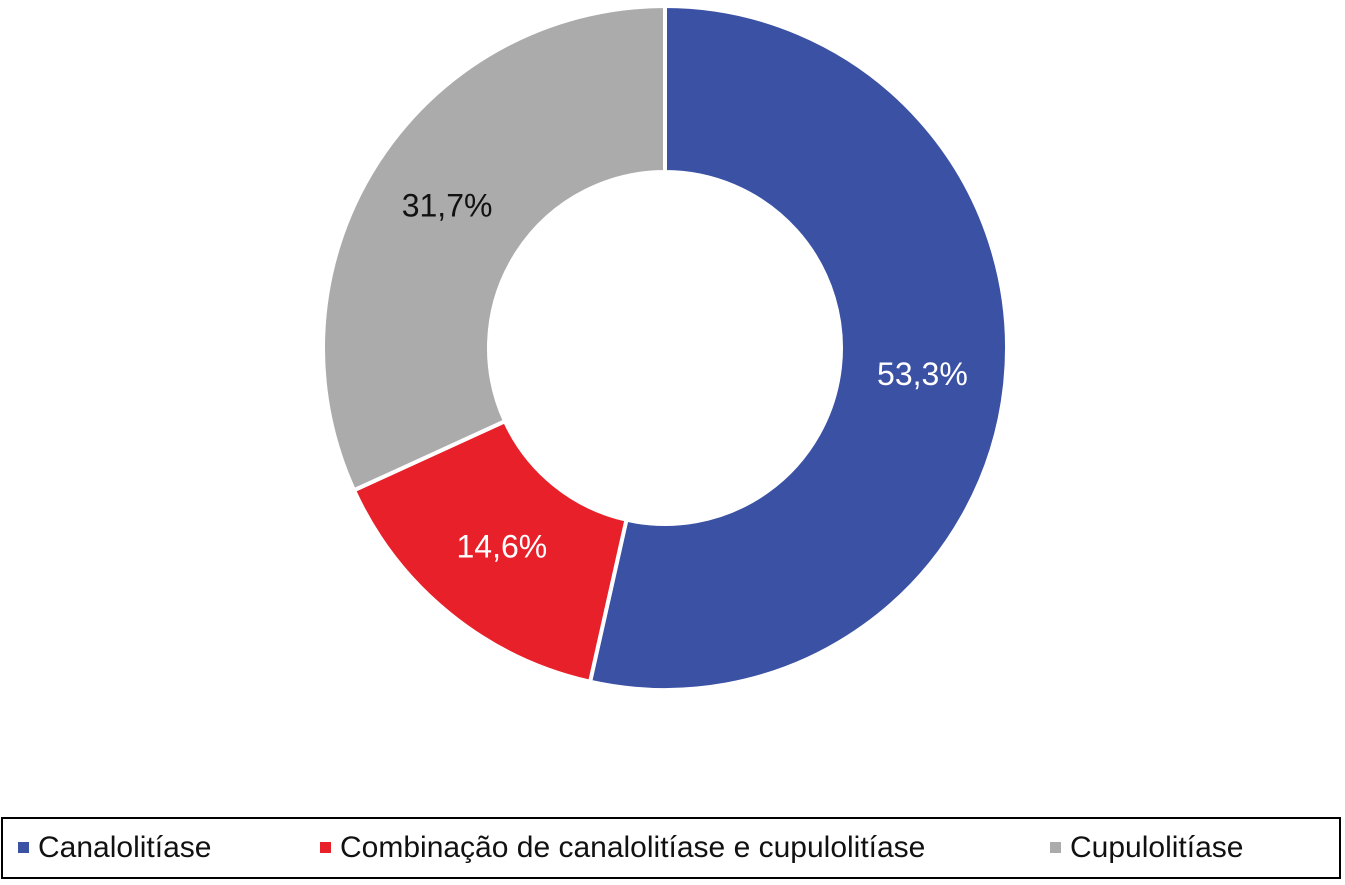 The width and height of the screenshot is (1345, 885). Describe the element at coordinates (1156, 847) in the screenshot. I see `legend-label: Cupulolitíase` at that location.